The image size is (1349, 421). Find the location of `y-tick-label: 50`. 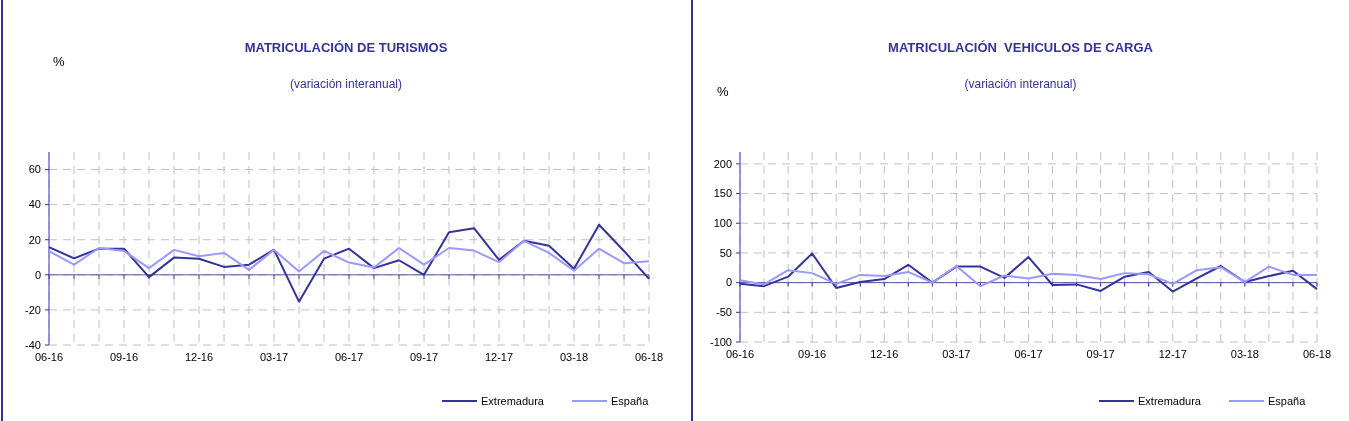

y-tick-label: 50 is located at coordinates (725, 252).